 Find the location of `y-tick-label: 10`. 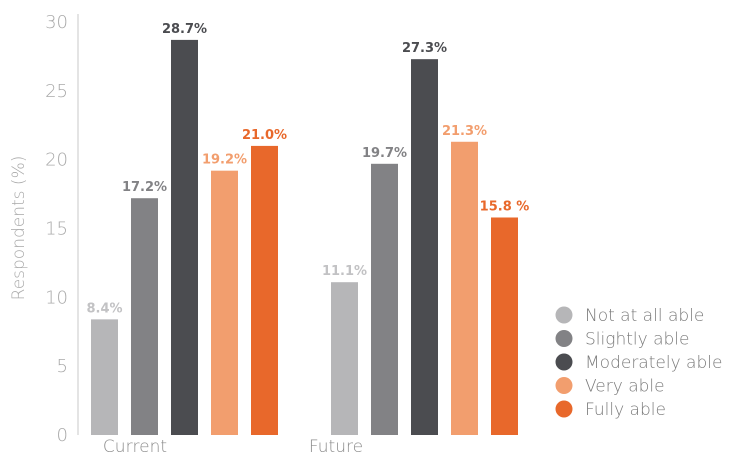

y-tick-label: 10 is located at coordinates (56, 297).